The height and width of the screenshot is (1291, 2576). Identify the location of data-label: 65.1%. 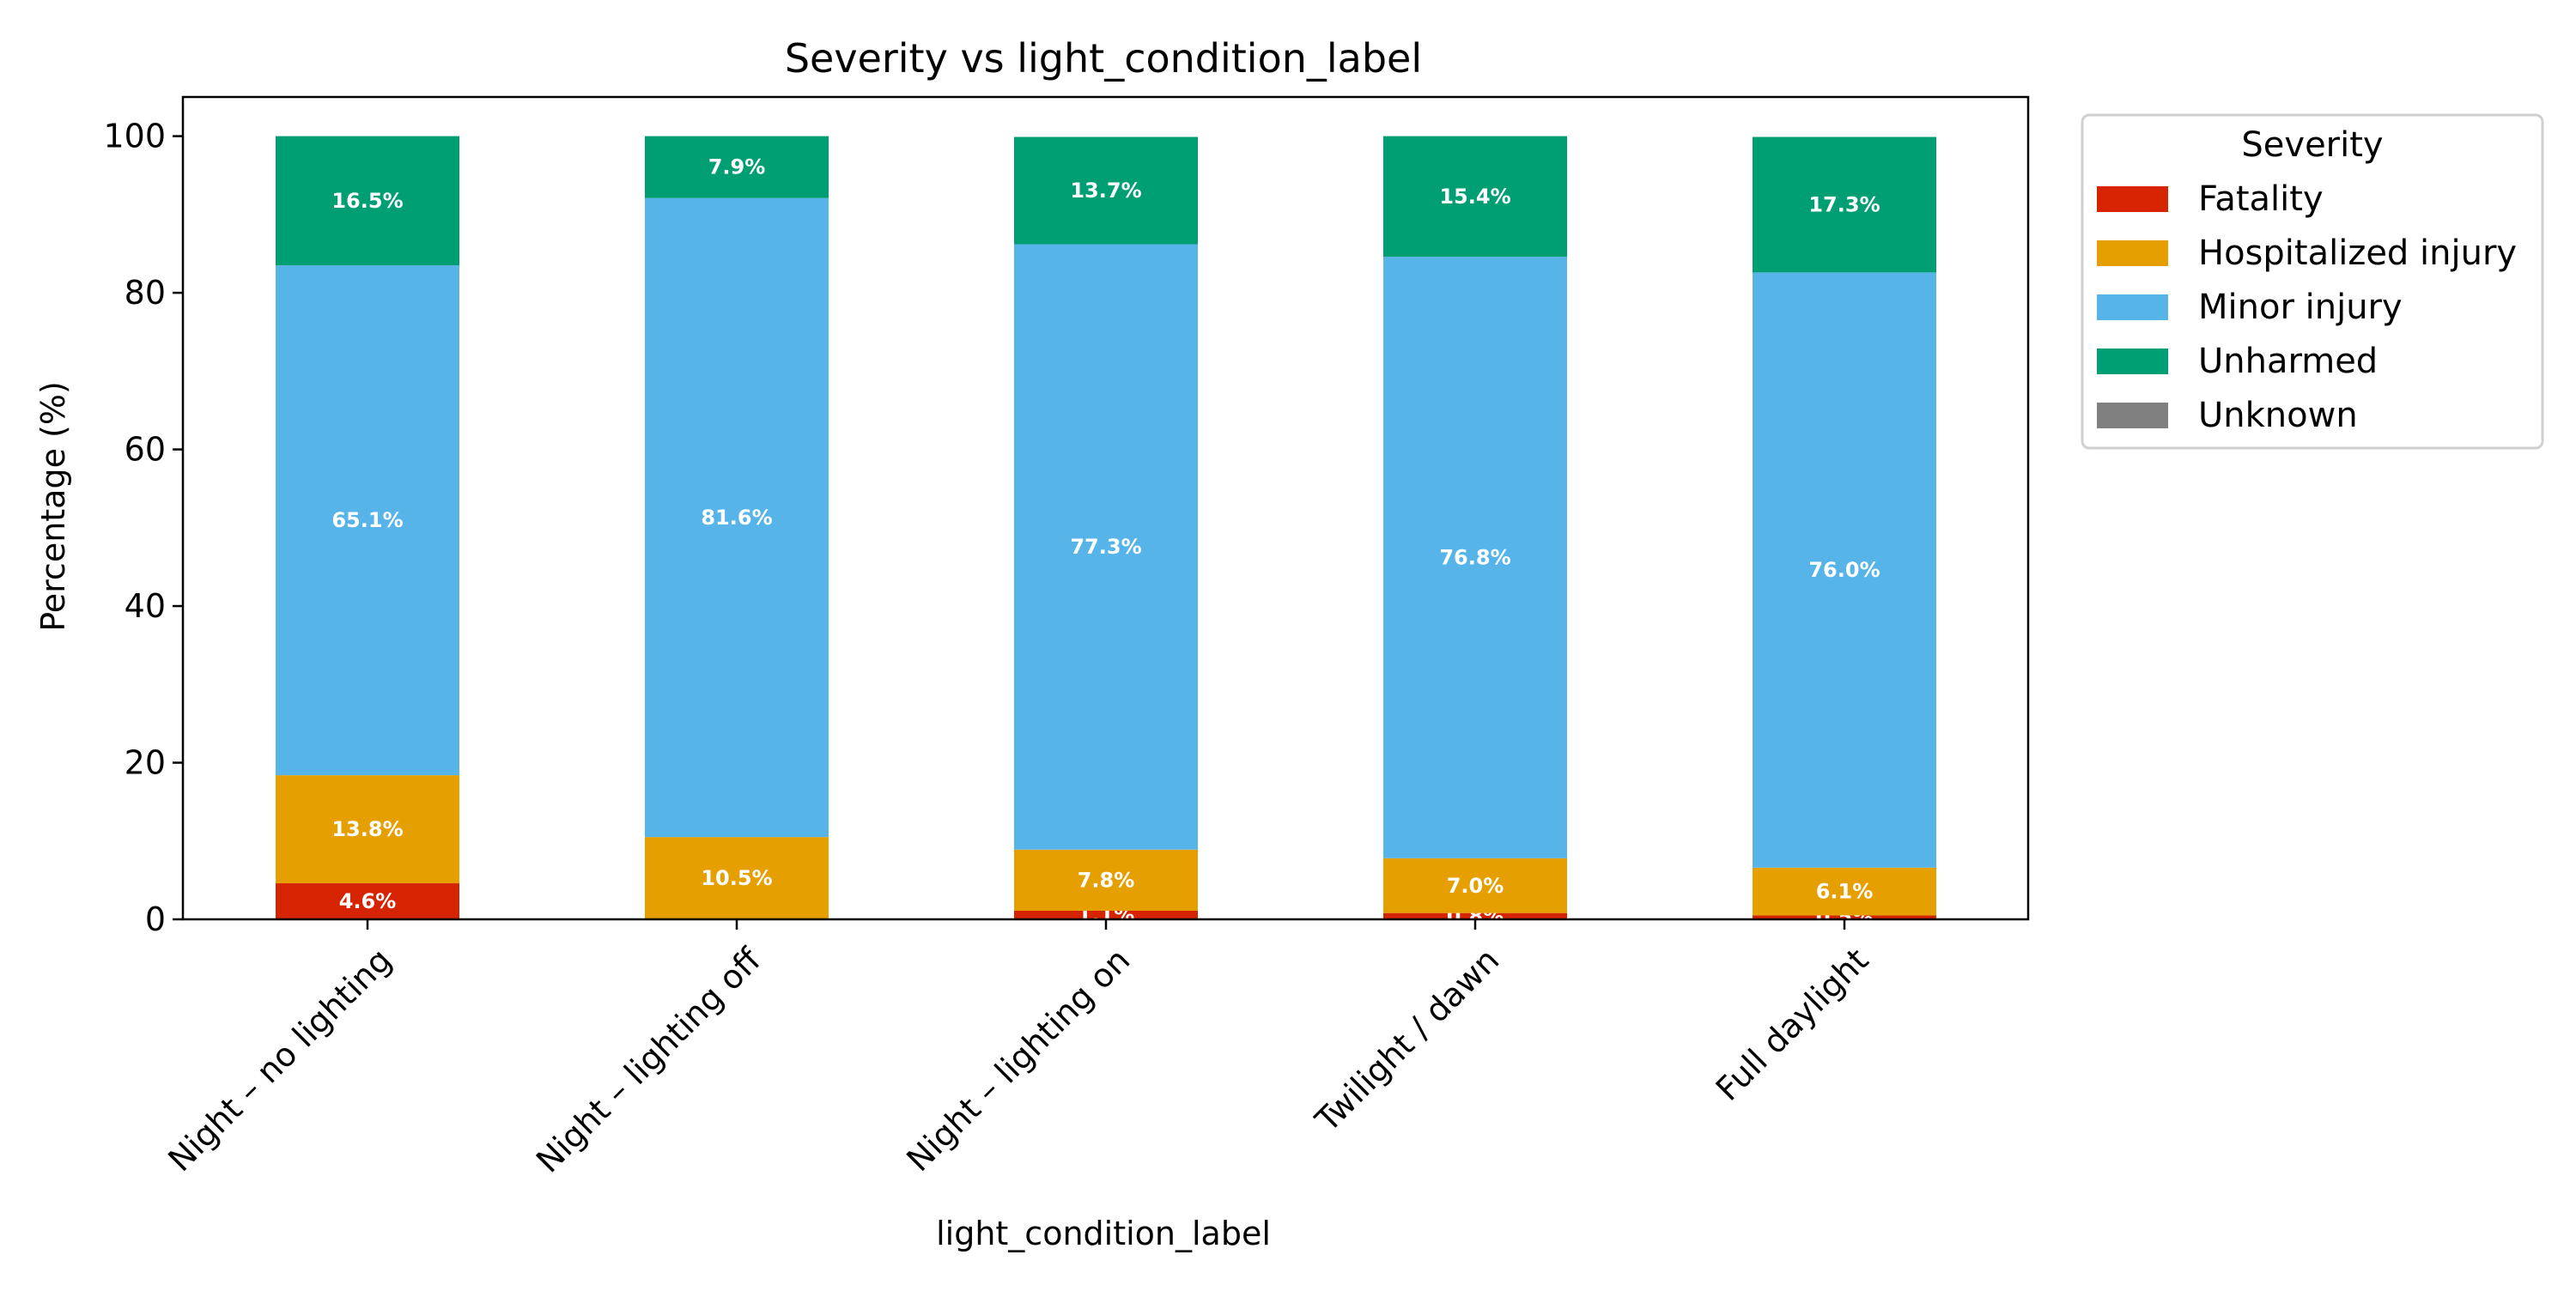
(367, 520).